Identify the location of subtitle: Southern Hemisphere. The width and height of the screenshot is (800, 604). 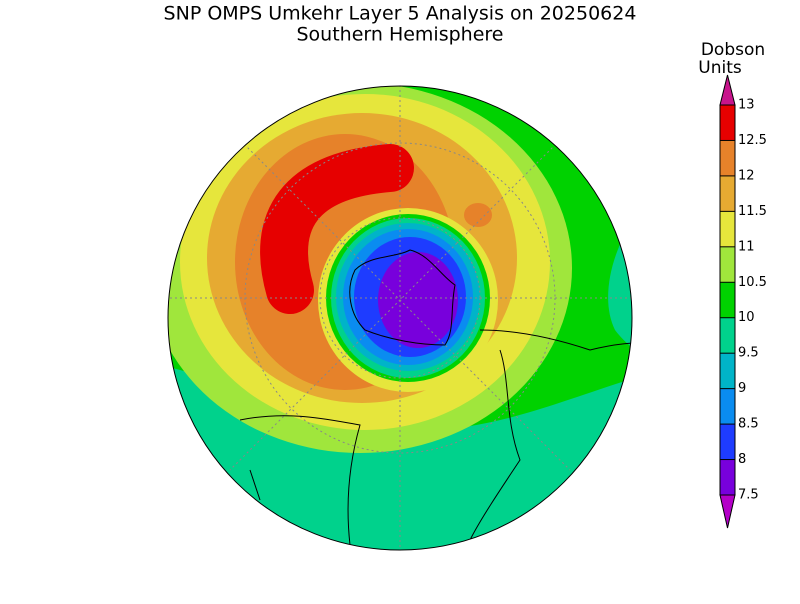
(399, 35).